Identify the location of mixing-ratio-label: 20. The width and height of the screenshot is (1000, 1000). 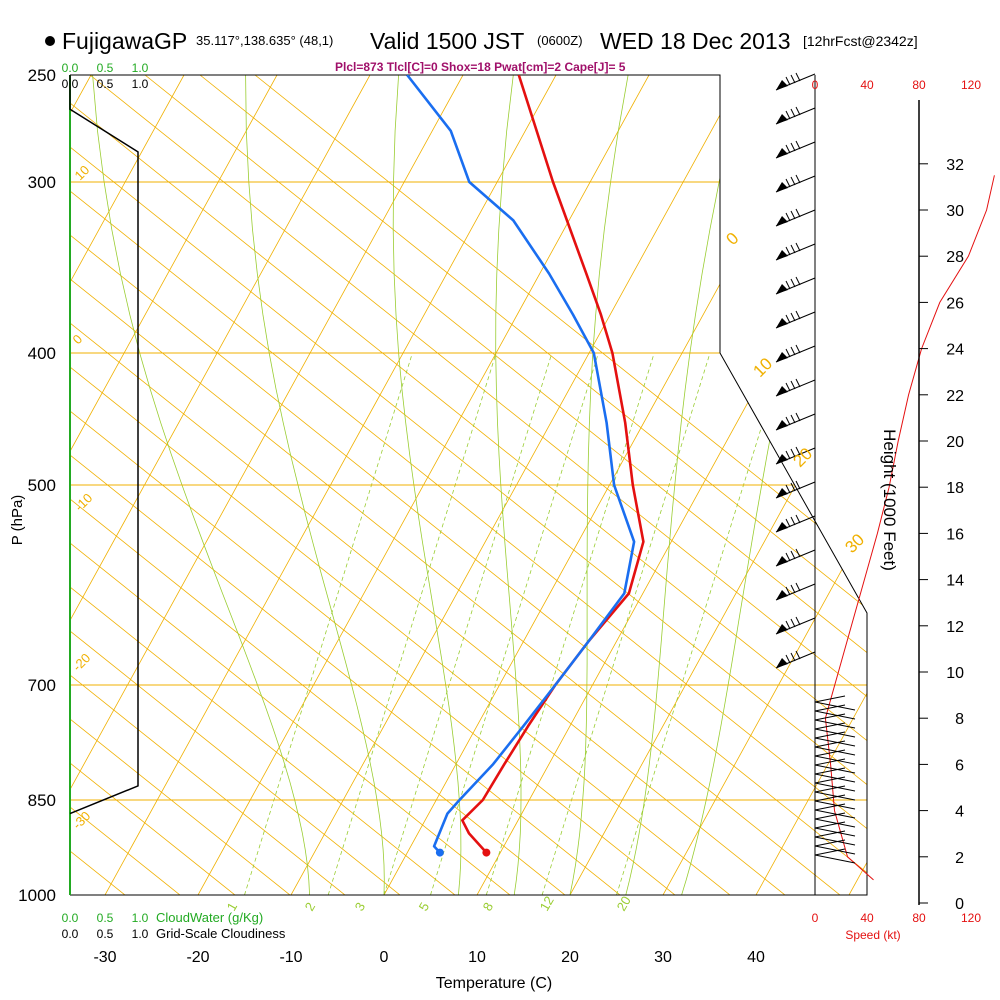
(624, 903).